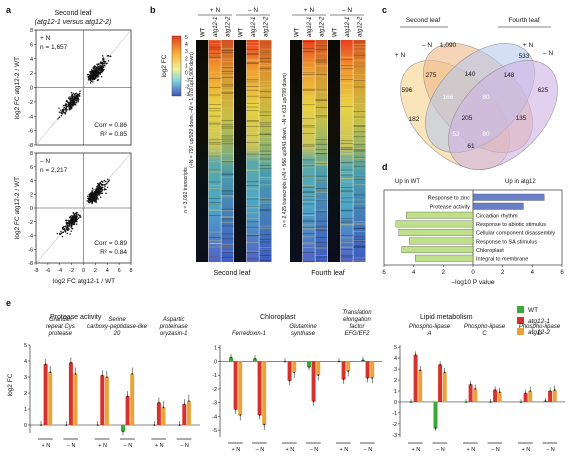 The width and height of the screenshot is (571, 462). Describe the element at coordinates (249, 334) in the screenshot. I see `bar-gene-name: Ferredoxin-1` at that location.